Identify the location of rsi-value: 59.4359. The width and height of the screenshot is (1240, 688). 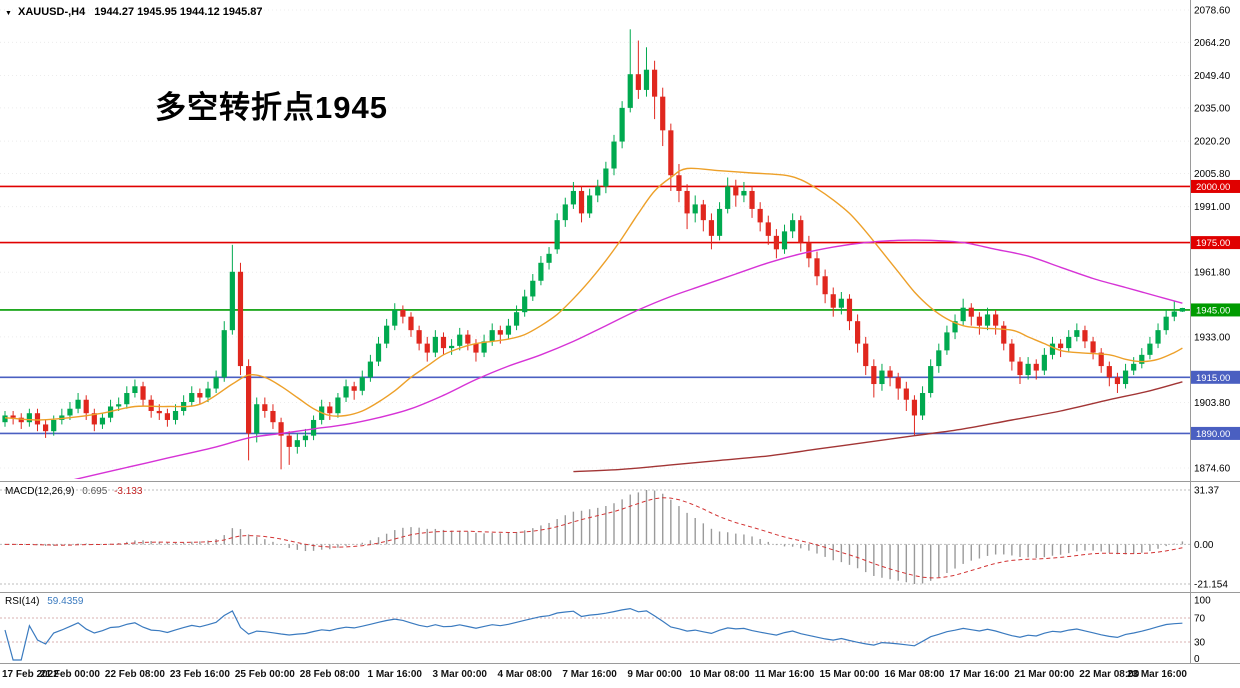
(65, 601).